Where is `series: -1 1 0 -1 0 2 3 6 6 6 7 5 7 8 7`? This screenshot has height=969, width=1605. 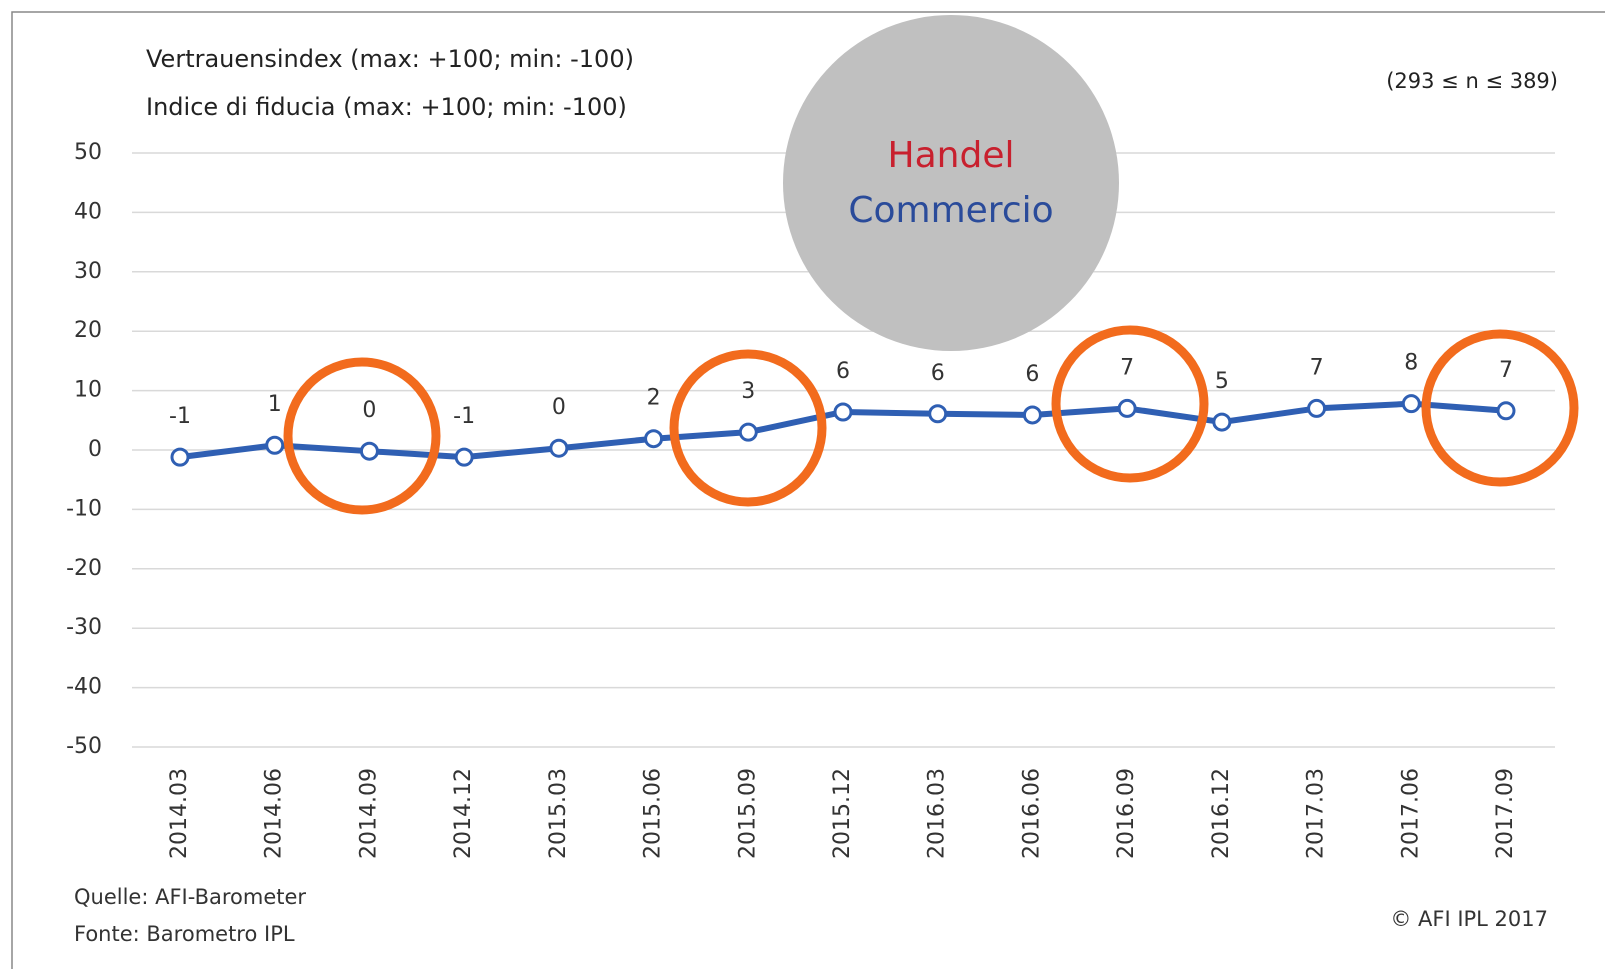
series: -1 1 0 -1 0 2 3 6 6 6 7 5 7 8 7 is located at coordinates (842, 409).